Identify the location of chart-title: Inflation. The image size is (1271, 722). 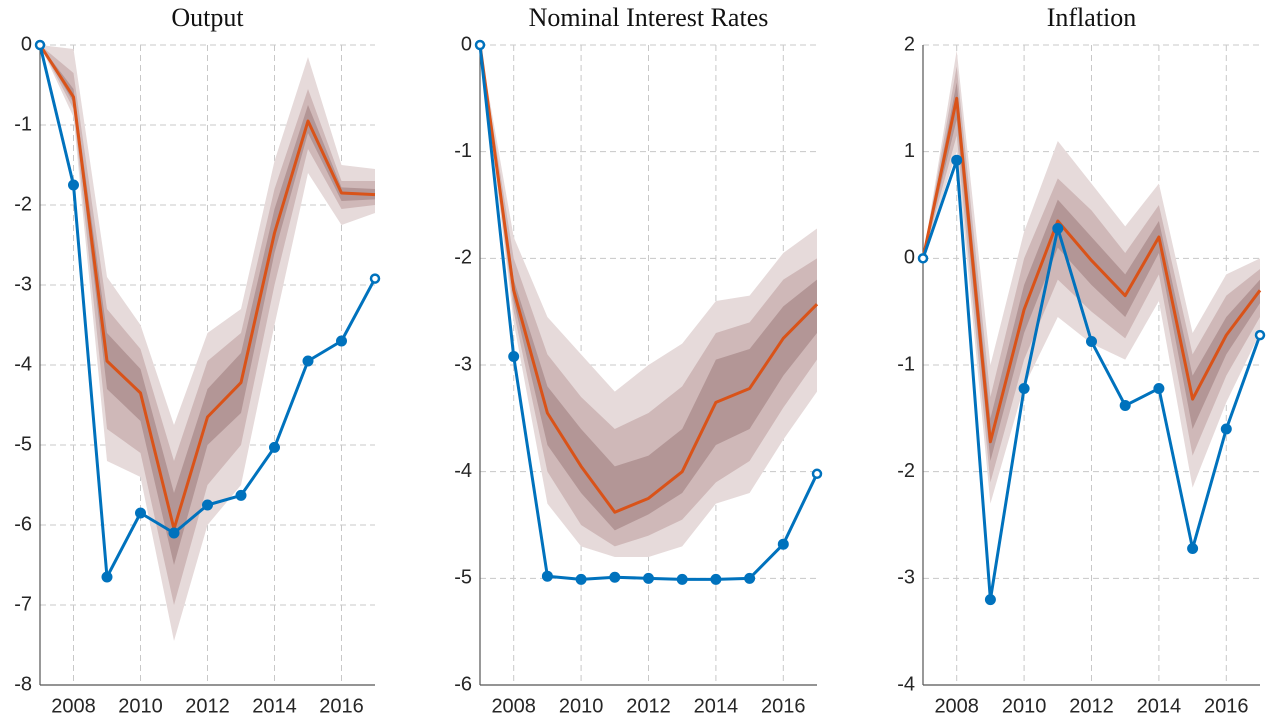
(1092, 17).